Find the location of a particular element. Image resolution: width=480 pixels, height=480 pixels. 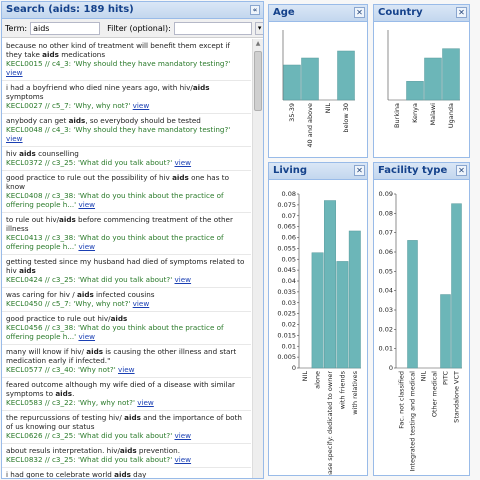

x-tick-label: with friends is located at coordinates (342, 389).